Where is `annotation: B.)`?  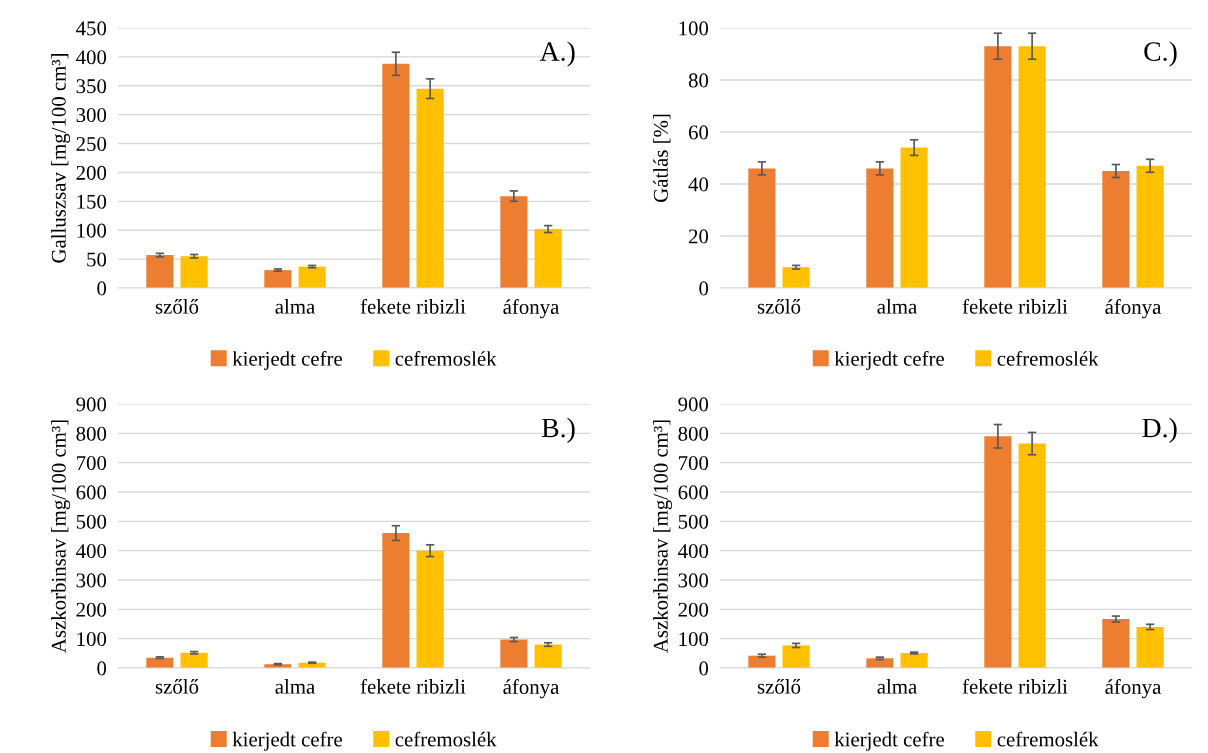 annotation: B.) is located at coordinates (558, 430).